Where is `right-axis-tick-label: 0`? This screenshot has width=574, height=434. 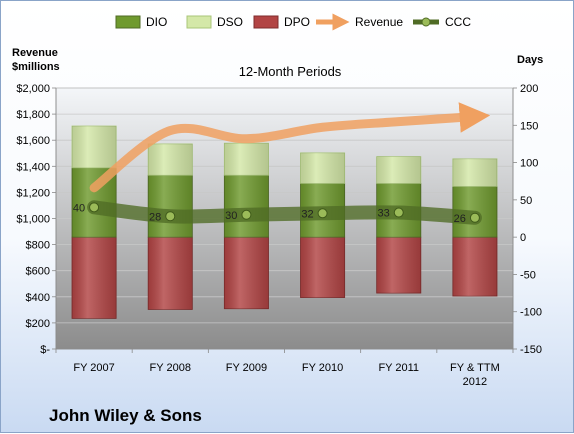
right-axis-tick-label: 0 is located at coordinates (523, 238).